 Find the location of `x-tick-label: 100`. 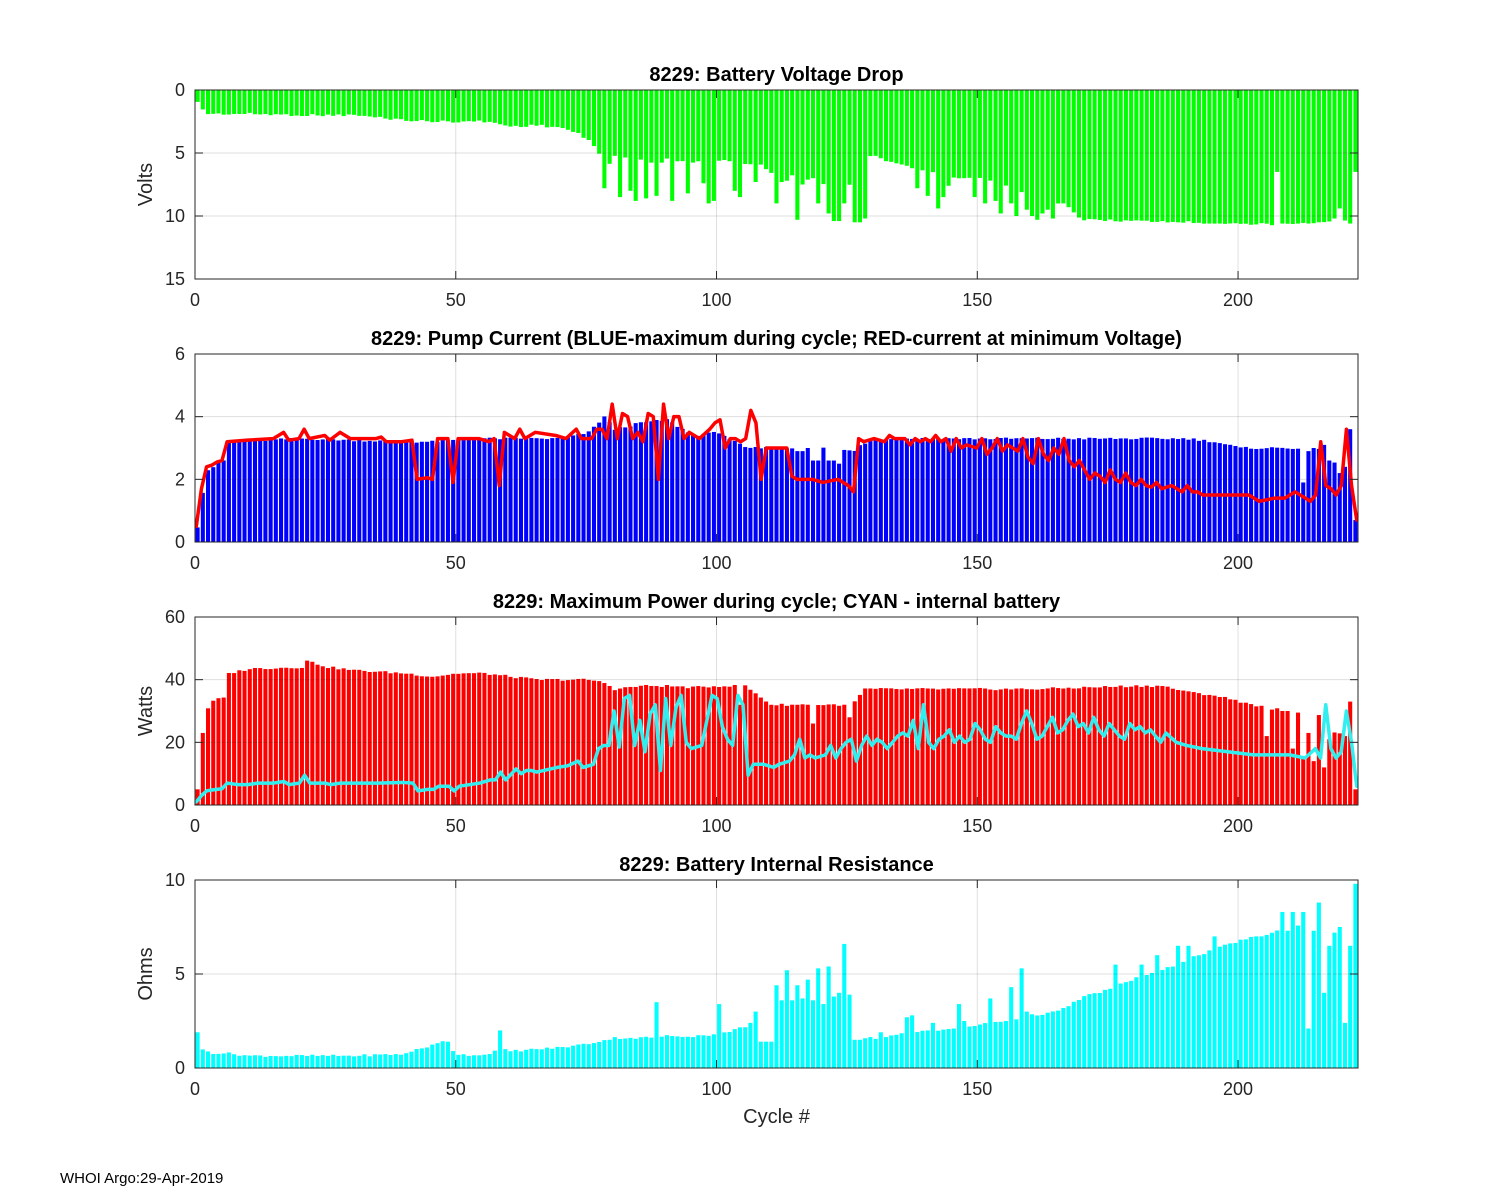

x-tick-label: 100 is located at coordinates (717, 300).